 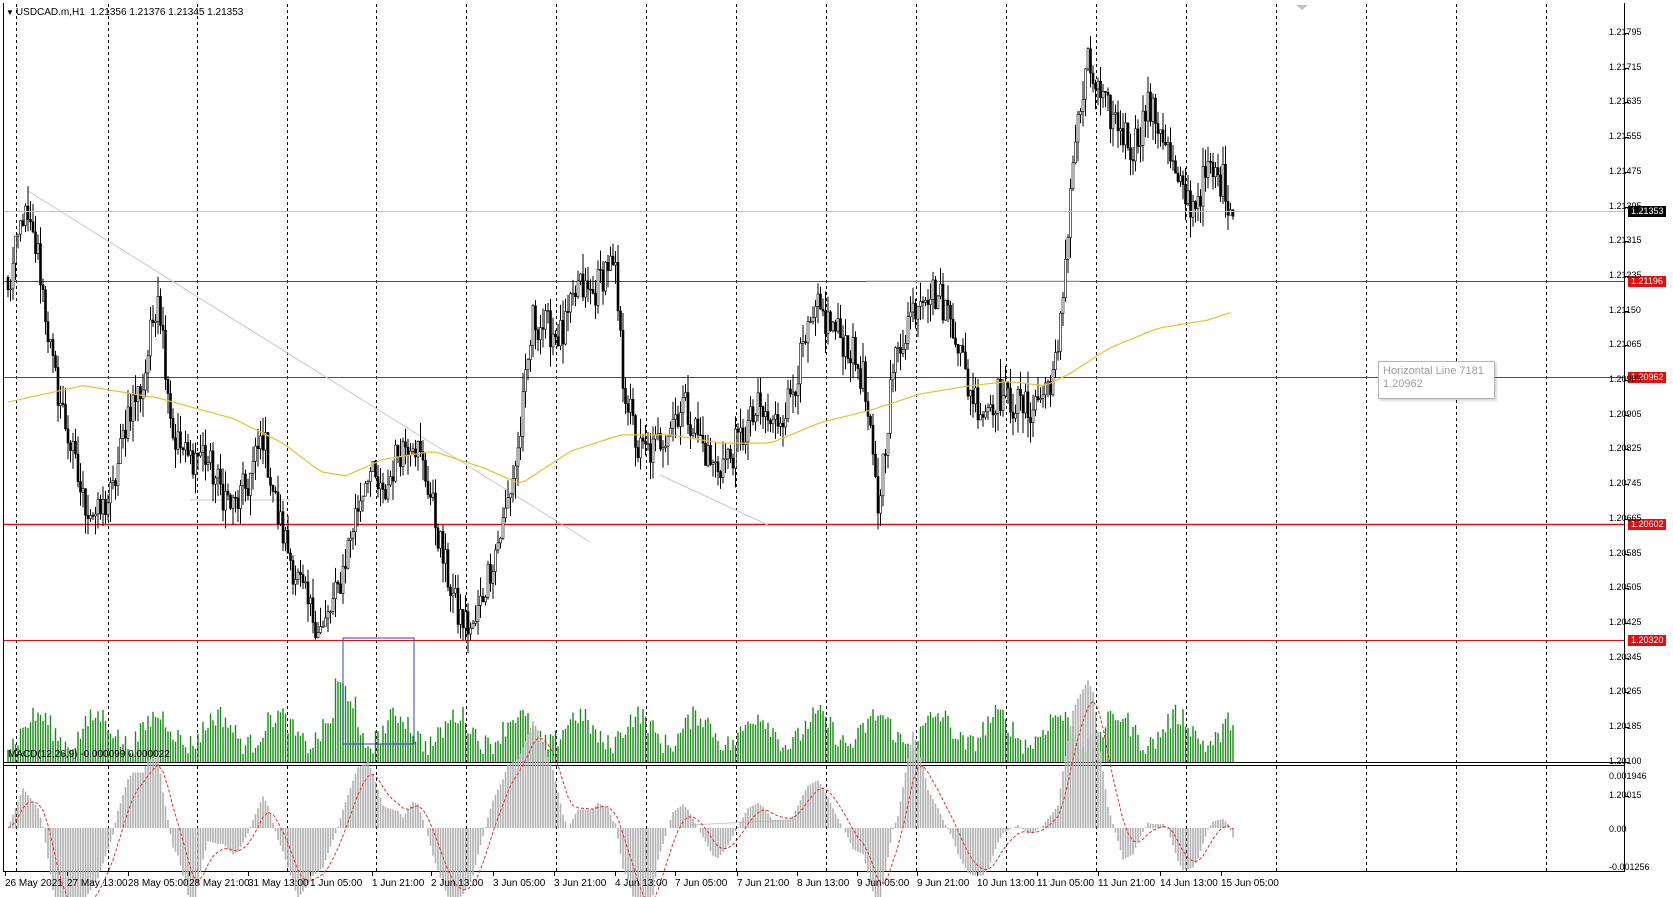 What do you see at coordinates (1302, 7) in the screenshot?
I see `chart-shift-marker` at bounding box center [1302, 7].